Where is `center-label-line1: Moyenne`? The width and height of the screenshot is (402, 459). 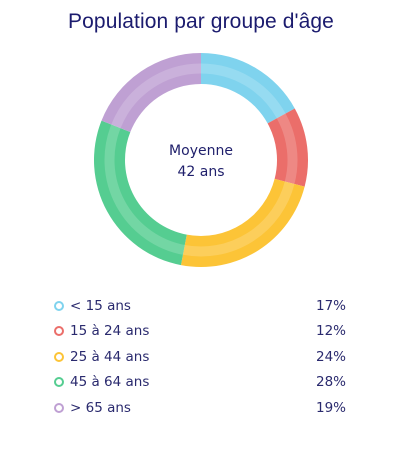 center-label-line1: Moyenne is located at coordinates (201, 151).